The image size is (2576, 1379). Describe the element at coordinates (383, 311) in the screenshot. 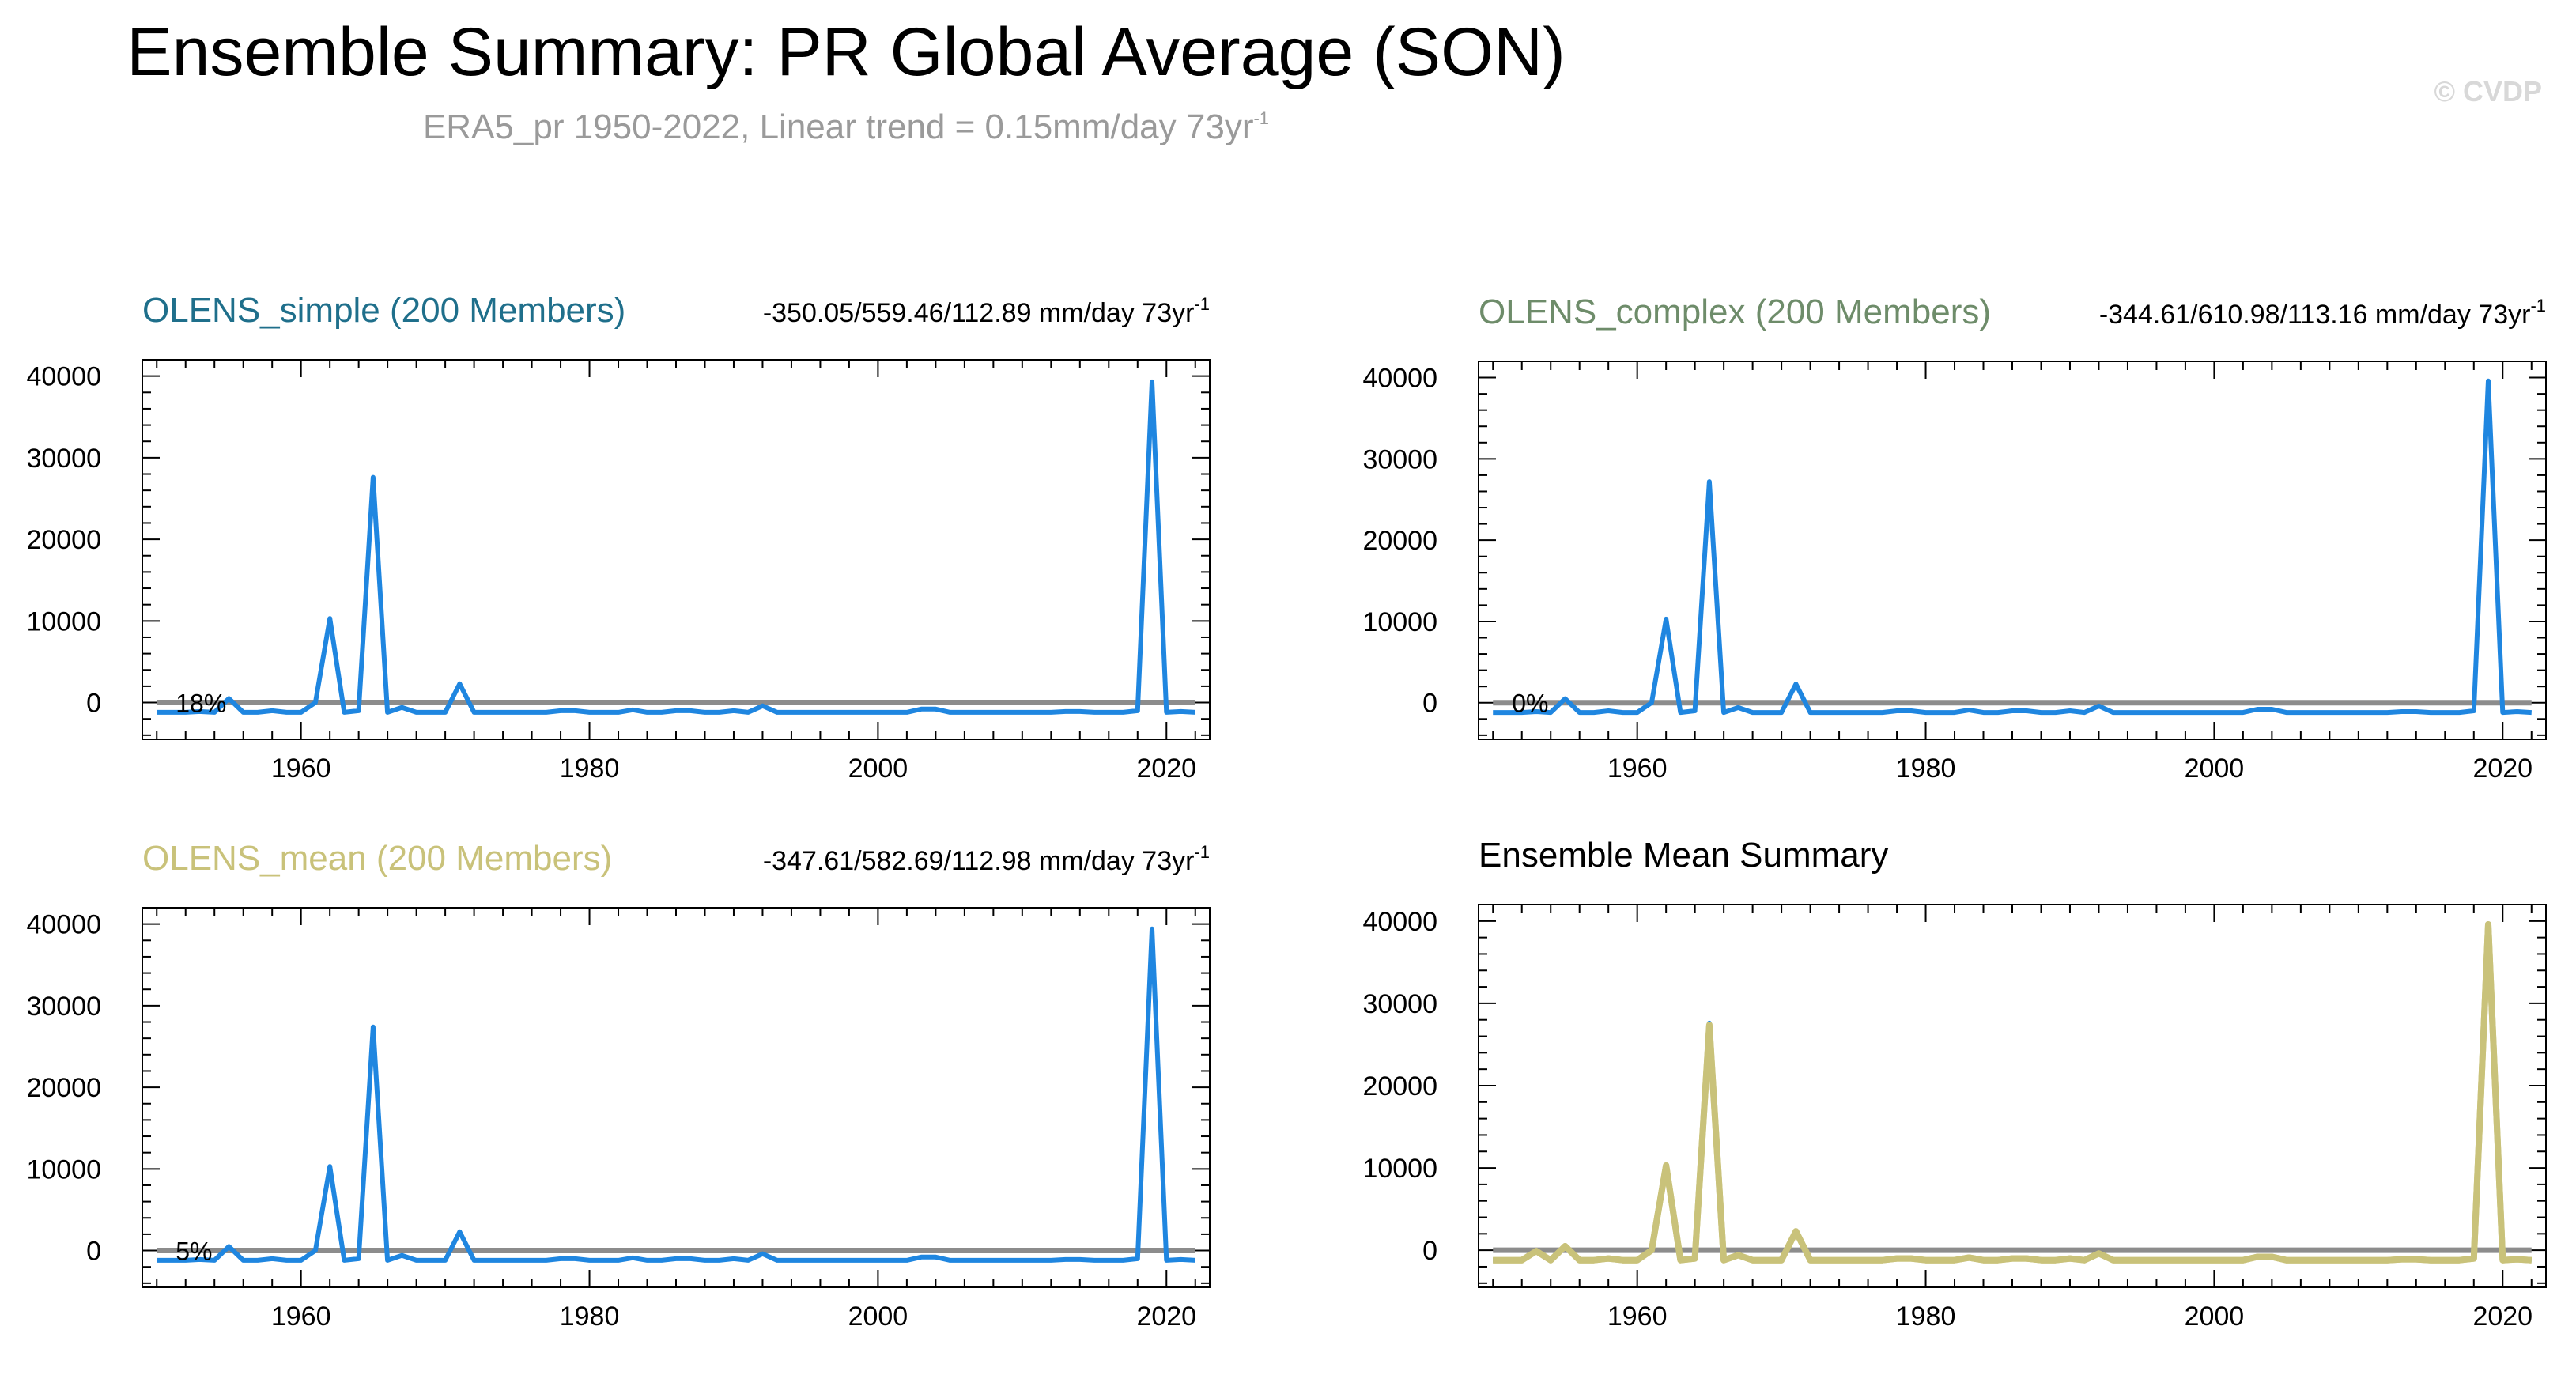

I see `panel-title-olens-simple: OLENS_simple (200 Members)` at that location.